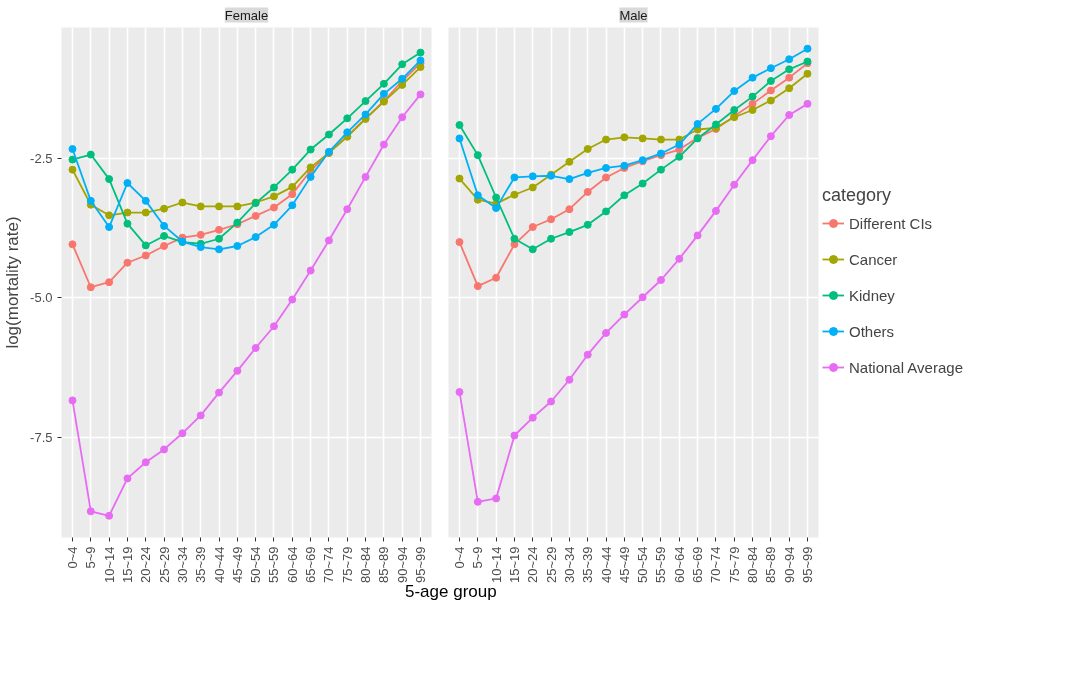 This screenshot has width=1088, height=675. What do you see at coordinates (633, 15) in the screenshot?
I see `chart-title: Male` at bounding box center [633, 15].